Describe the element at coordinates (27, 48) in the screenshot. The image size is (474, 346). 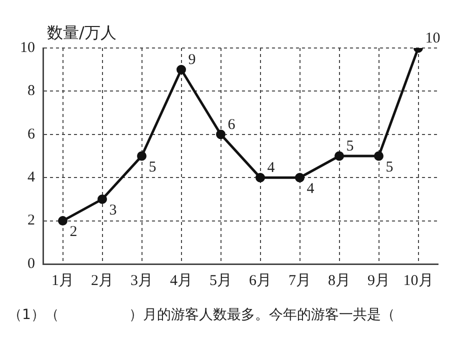
I see `y-tick-label: 10` at that location.